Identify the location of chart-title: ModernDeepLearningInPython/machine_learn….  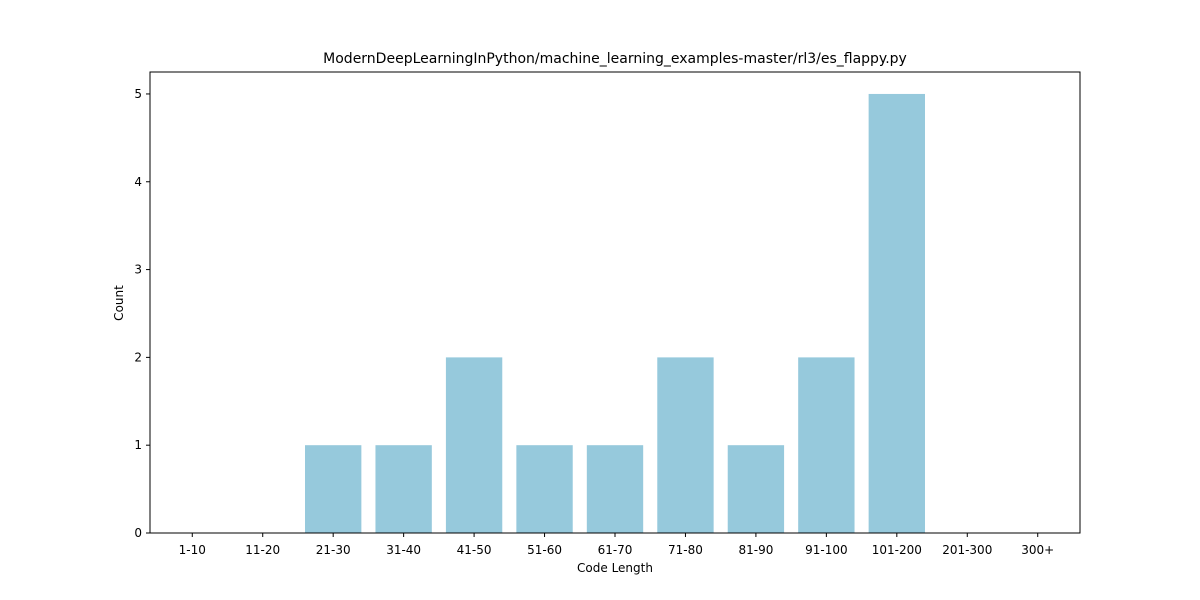
(615, 59).